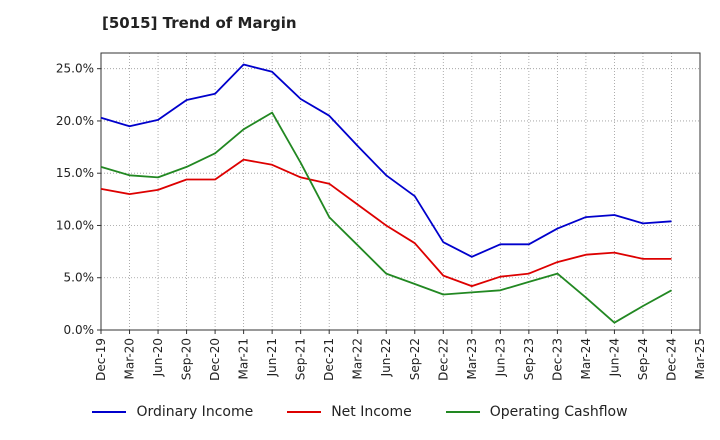 The width and height of the screenshot is (720, 440). What do you see at coordinates (130, 358) in the screenshot?
I see `x-tick-label: Mar-20` at bounding box center [130, 358].